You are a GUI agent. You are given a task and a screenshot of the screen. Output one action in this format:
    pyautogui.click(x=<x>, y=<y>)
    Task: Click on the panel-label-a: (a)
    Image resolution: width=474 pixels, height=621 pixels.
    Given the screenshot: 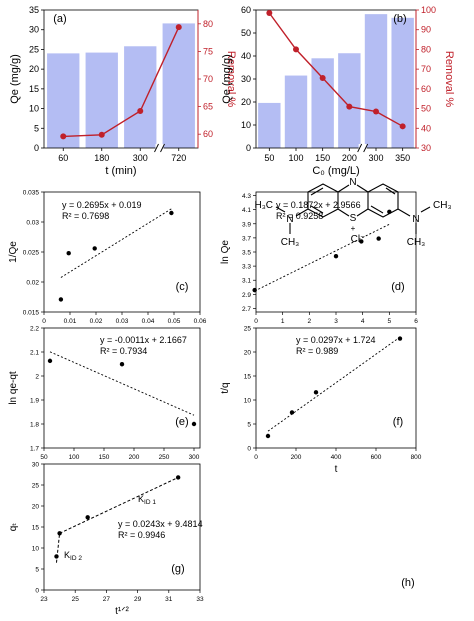 What is the action you would take?
    pyautogui.click(x=59, y=19)
    